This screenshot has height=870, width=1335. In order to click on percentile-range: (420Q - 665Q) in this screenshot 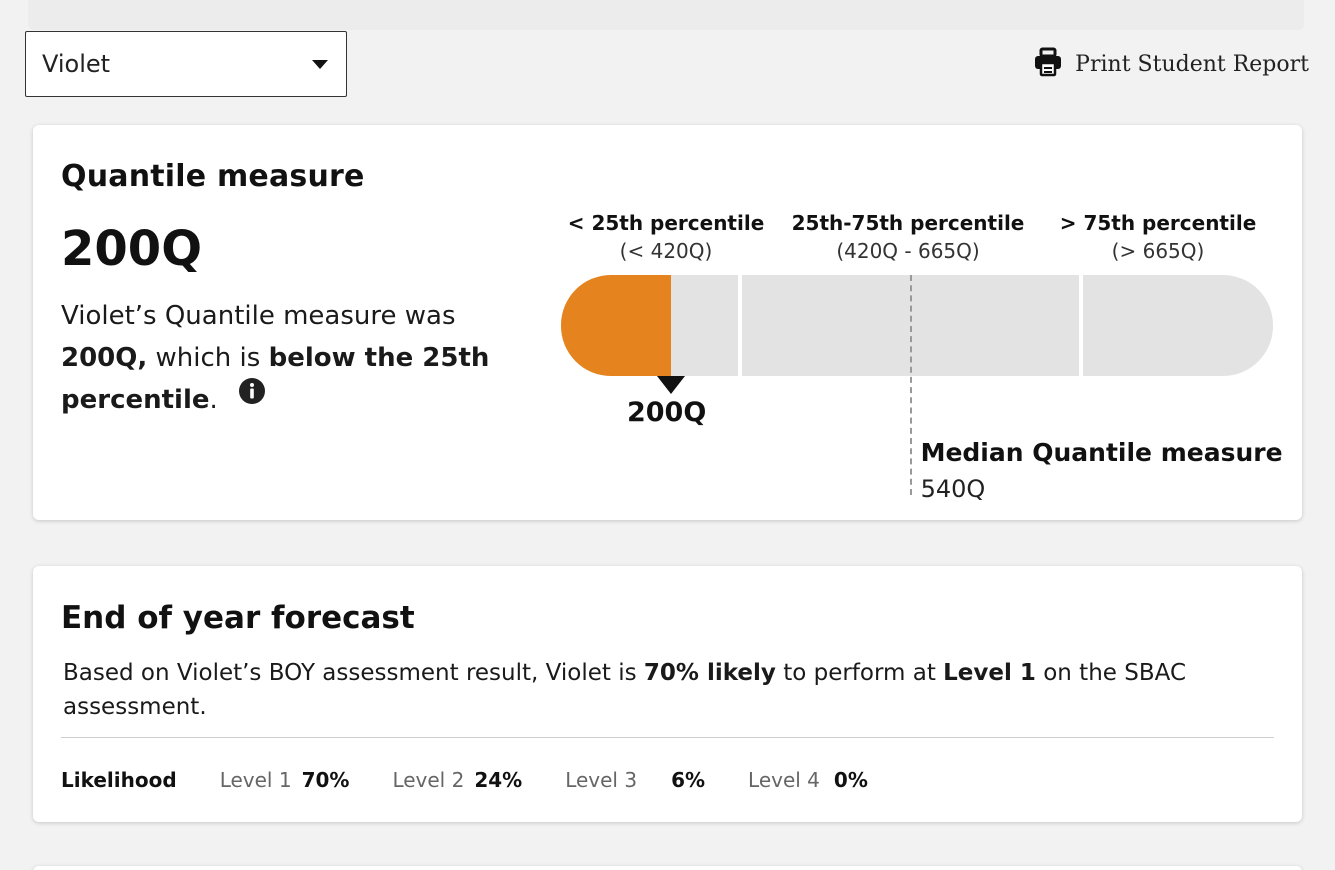, I will do `click(908, 251)`.